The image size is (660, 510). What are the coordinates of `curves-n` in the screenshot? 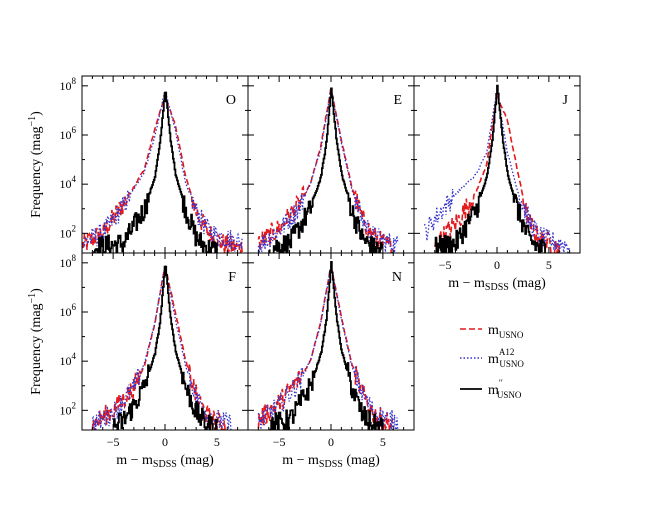 It's located at (328, 345).